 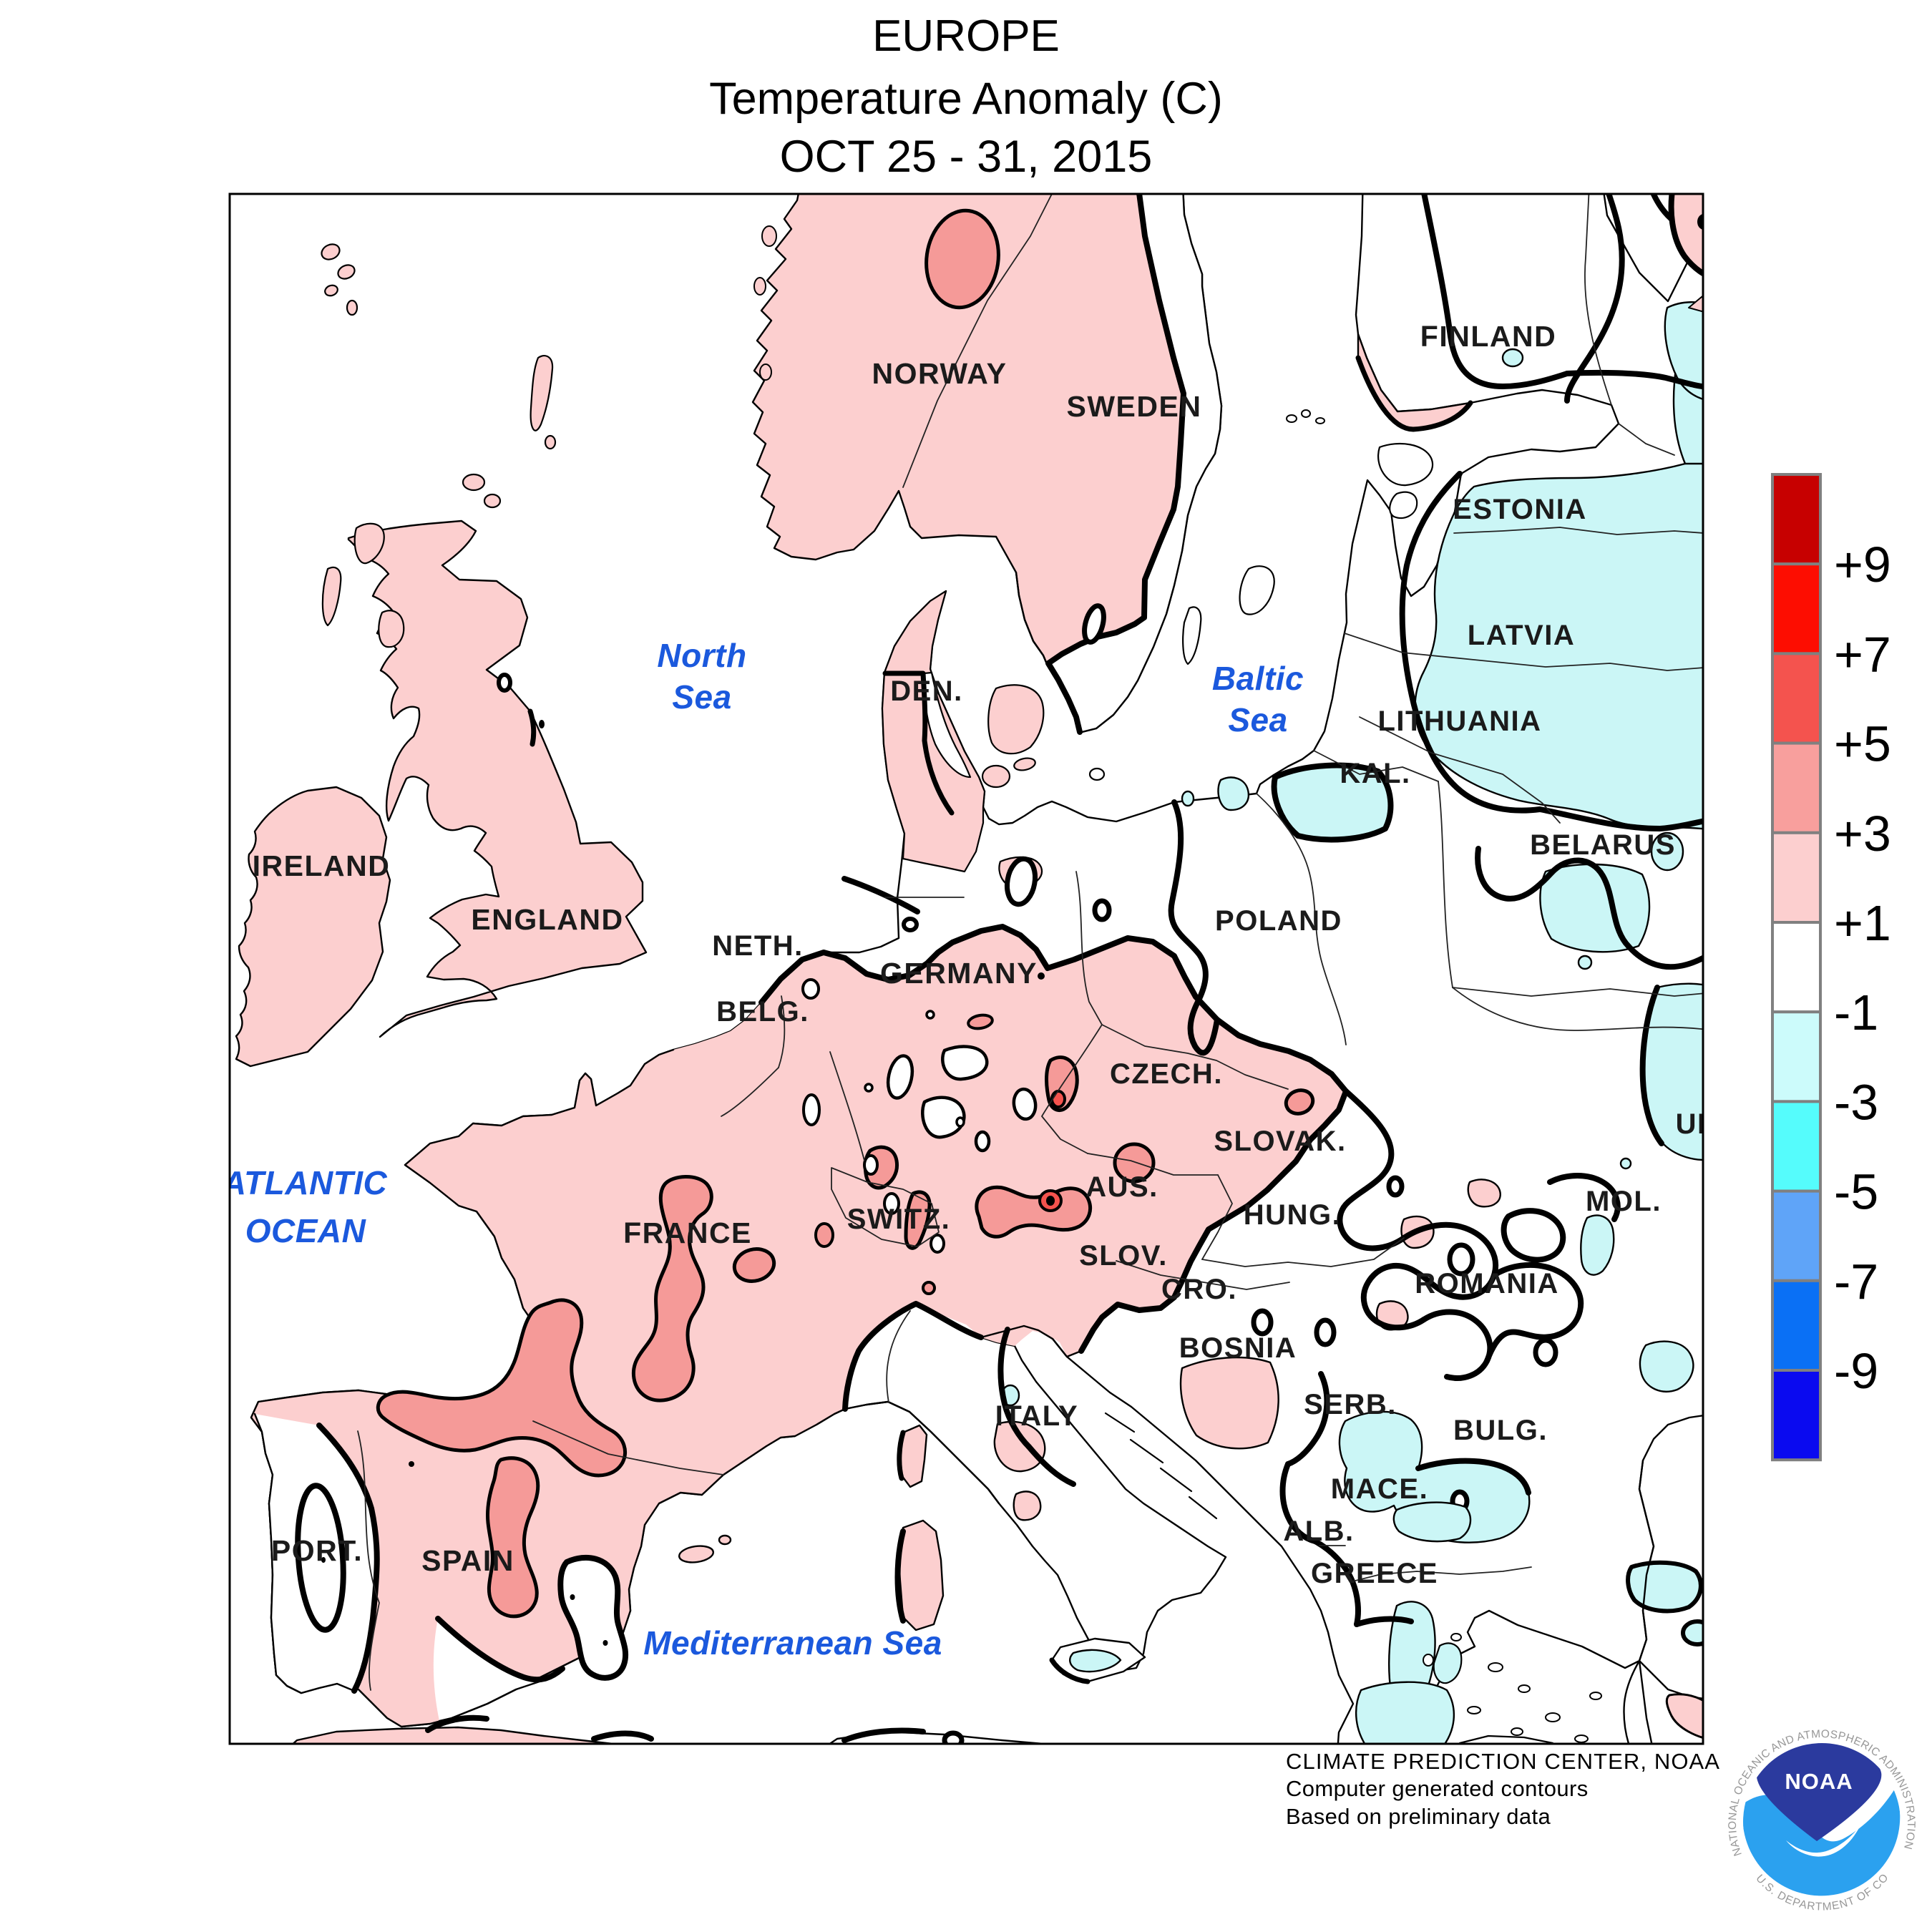 I want to click on svg-text: MOL., so click(x=1624, y=1201).